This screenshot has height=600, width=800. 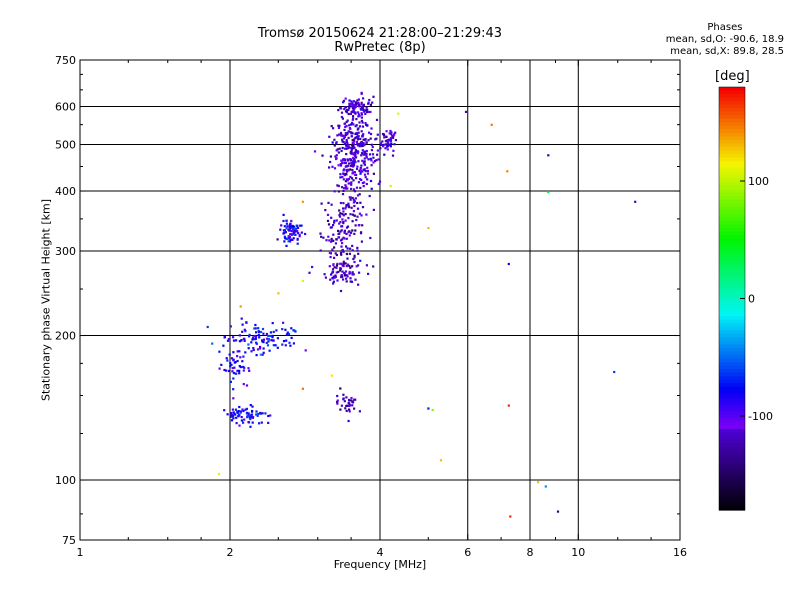 I want to click on colorbar-title: [deg], so click(x=732, y=76).